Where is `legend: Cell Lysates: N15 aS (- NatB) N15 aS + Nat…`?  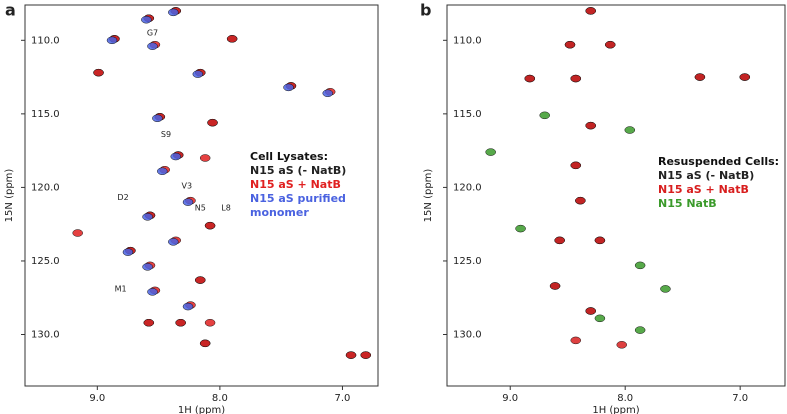
legend: Cell Lysates: N15 aS (- NatB) N15 aS + Nat… is located at coordinates (312, 185).